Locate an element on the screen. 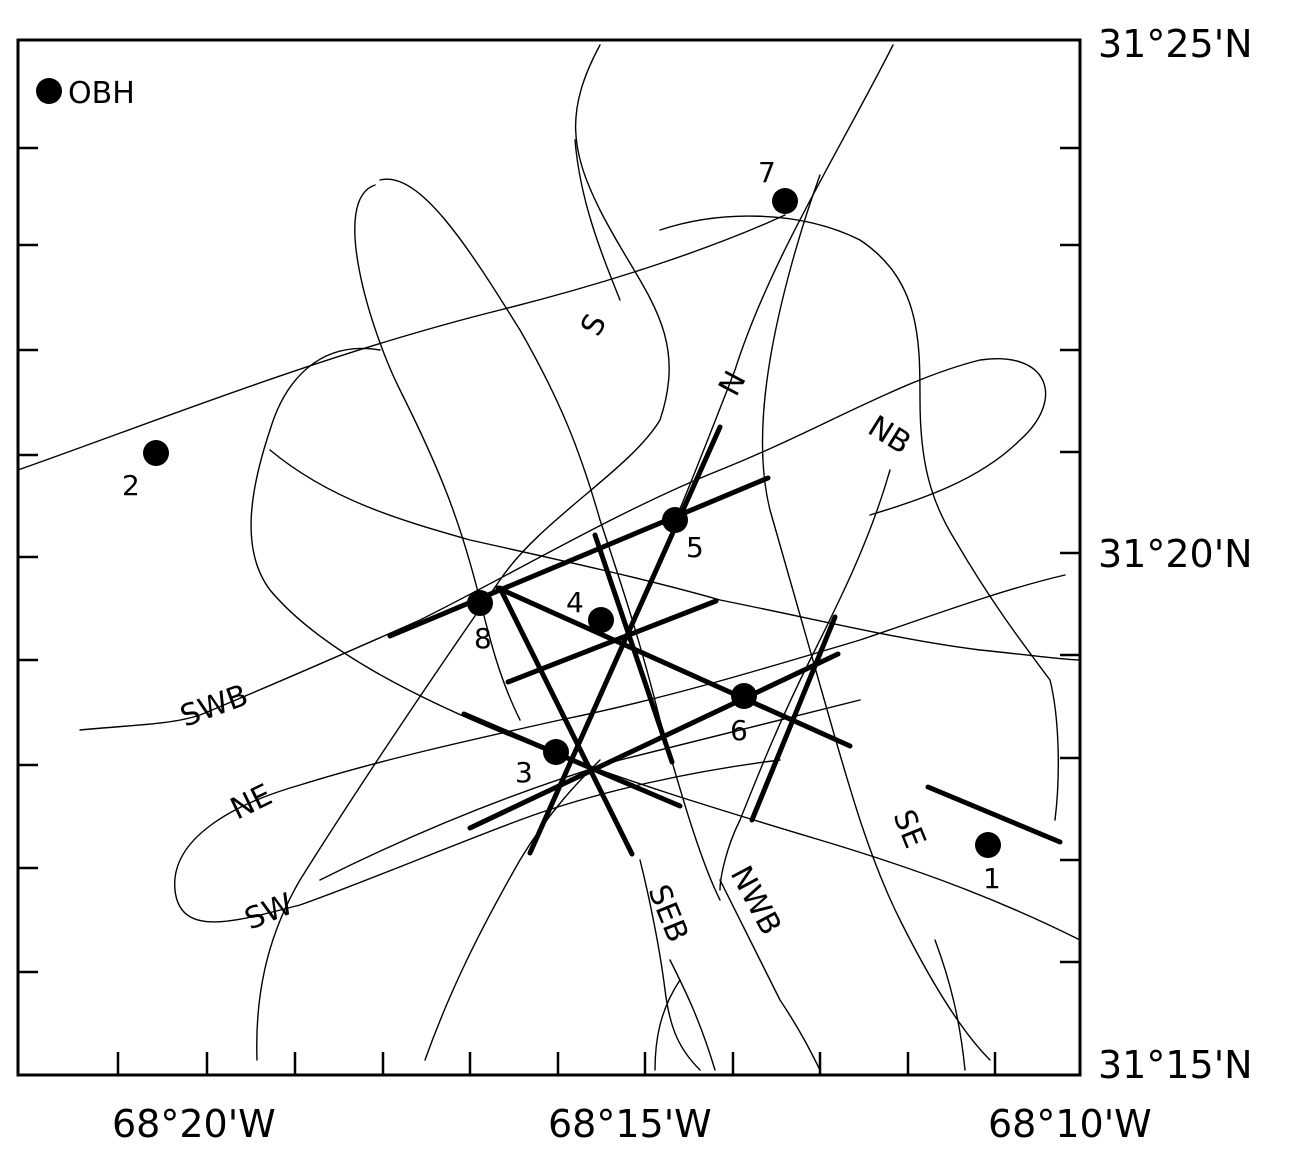 This screenshot has height=1152, width=1289. station-label: 4 is located at coordinates (575, 602).